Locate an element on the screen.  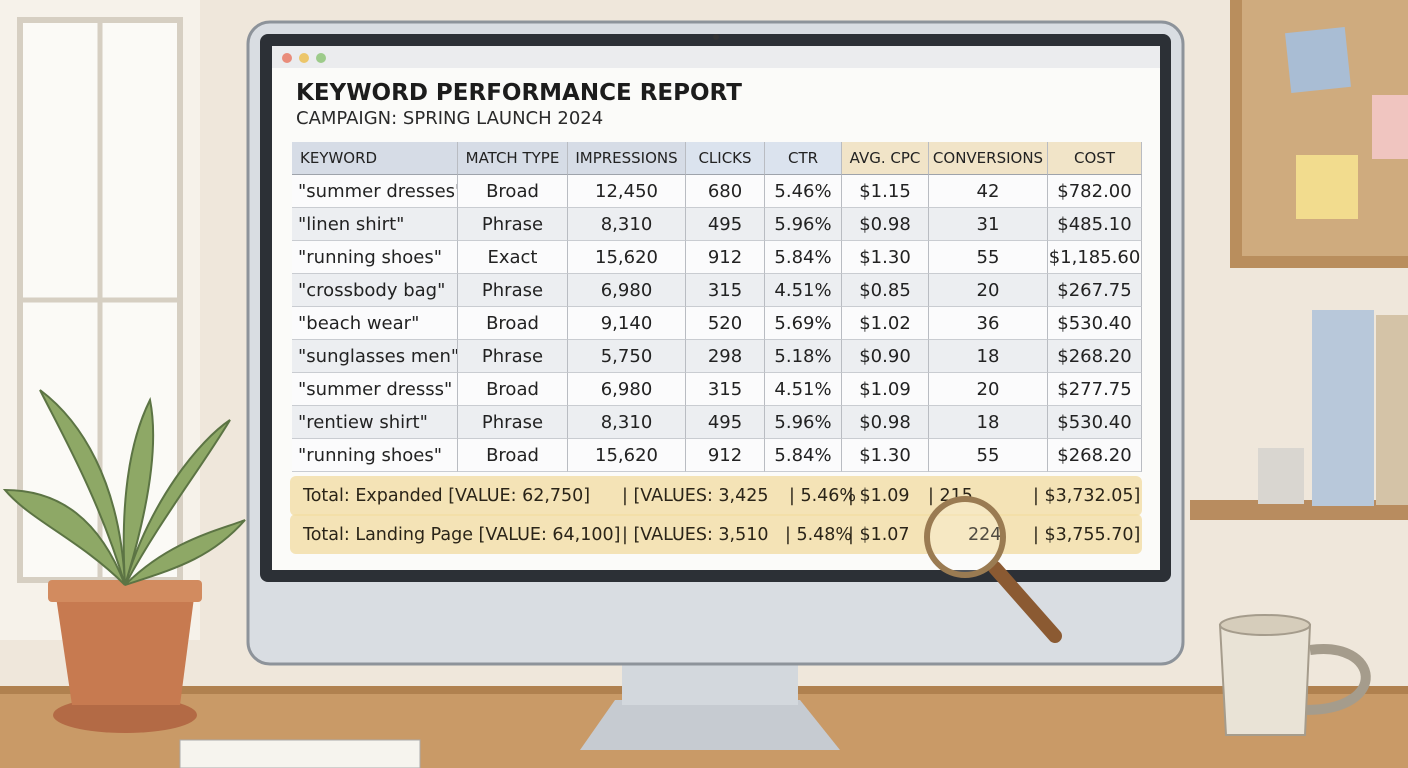
total-segment: | $3,755.70] is located at coordinates (1087, 535).